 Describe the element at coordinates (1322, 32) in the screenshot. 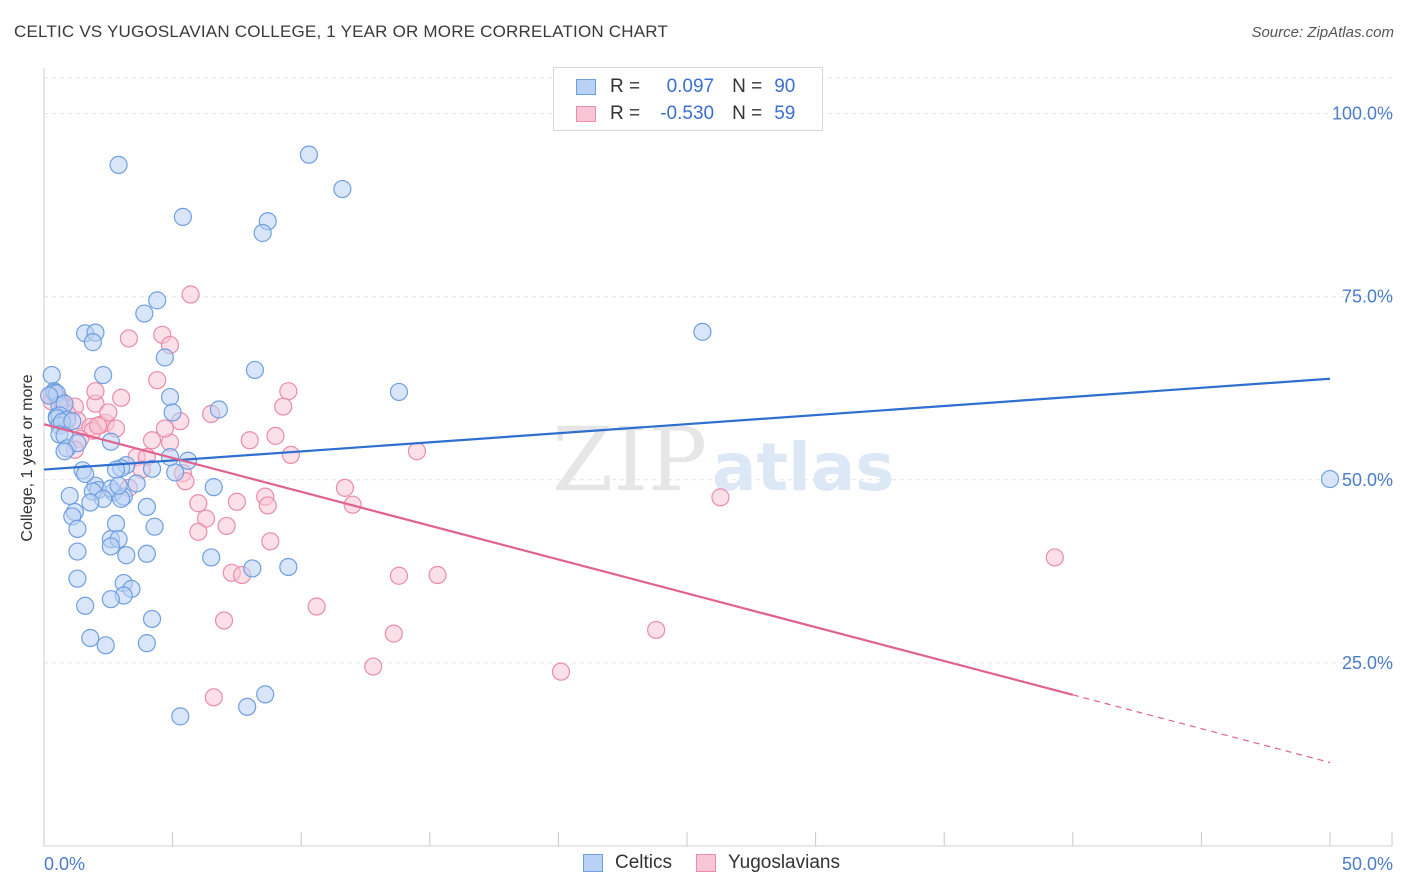

I see `source-attribution: Source: ZipAtlas.com` at that location.